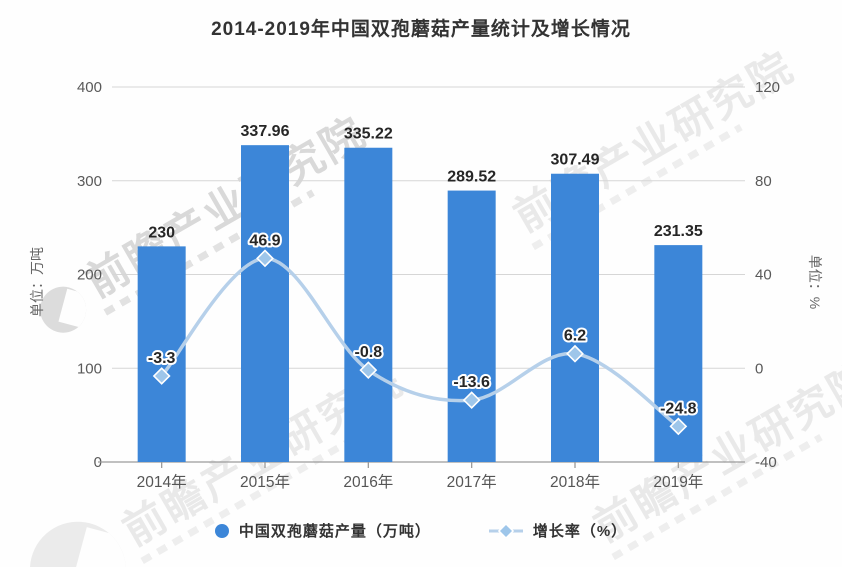 This screenshot has height=567, width=842. I want to click on bar-value-label: 307.49, so click(575, 160).